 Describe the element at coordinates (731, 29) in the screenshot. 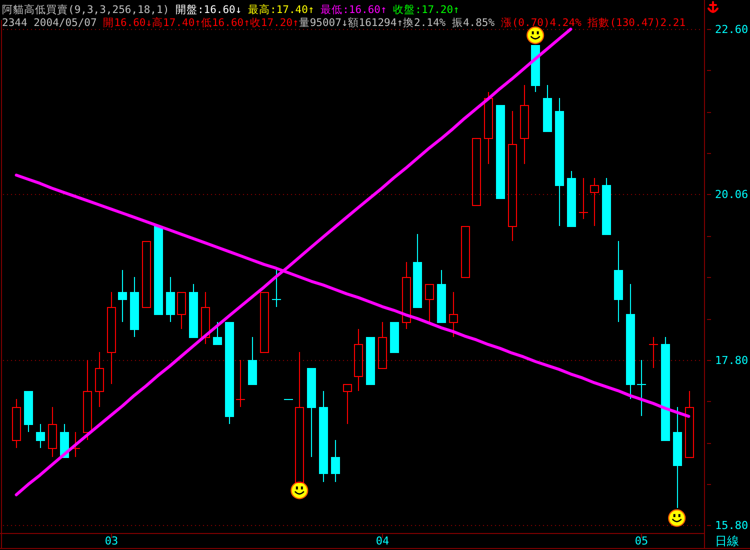

I see `y-tick-label: 22.60` at that location.